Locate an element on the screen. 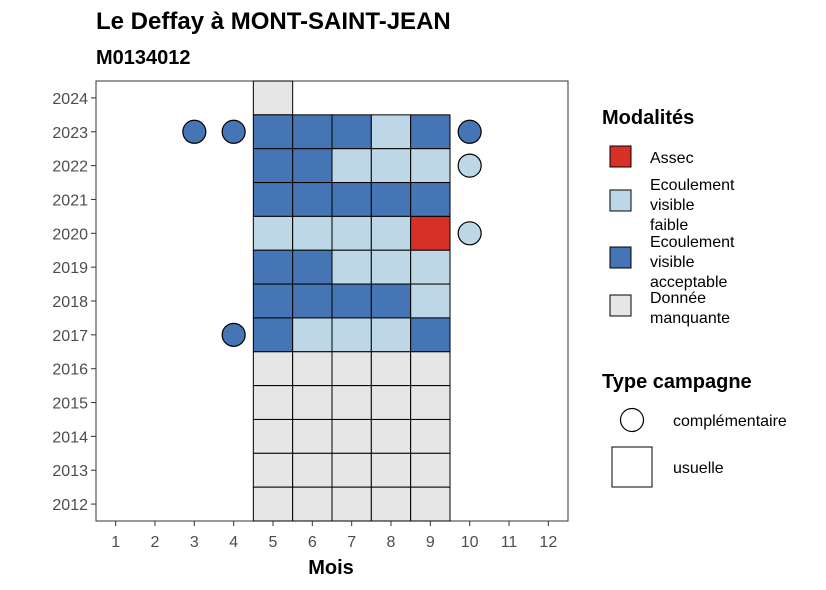  legend-key-manquante is located at coordinates (620, 305).